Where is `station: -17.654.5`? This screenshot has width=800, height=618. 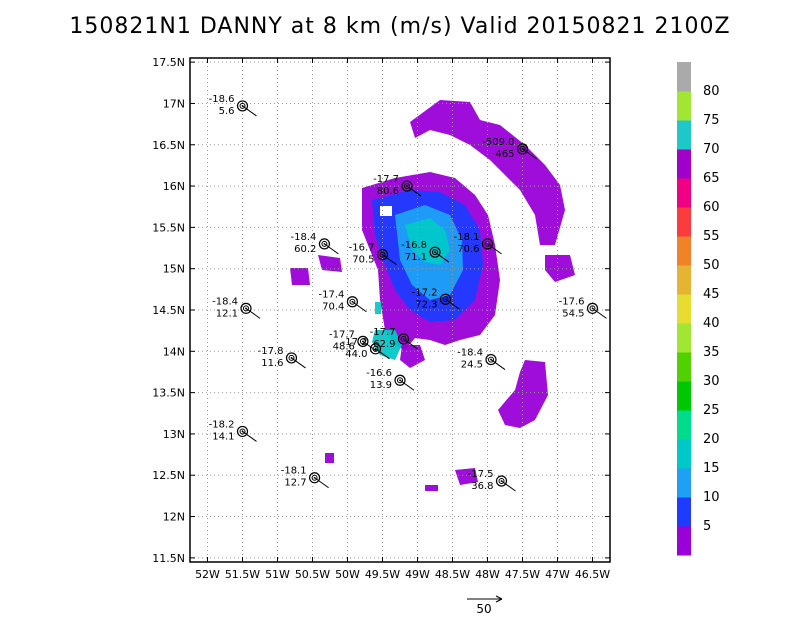
station: -17.654.5 is located at coordinates (583, 307).